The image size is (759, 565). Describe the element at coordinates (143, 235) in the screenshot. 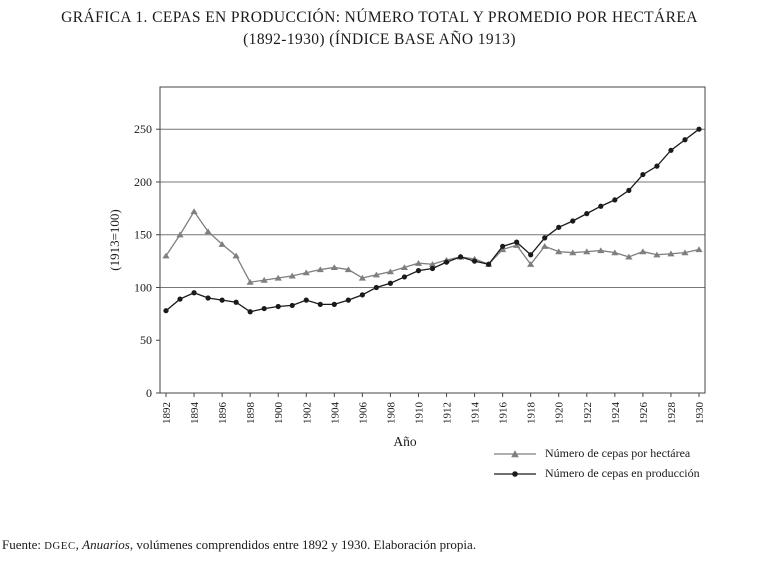

I see `svg-text: 150` at that location.